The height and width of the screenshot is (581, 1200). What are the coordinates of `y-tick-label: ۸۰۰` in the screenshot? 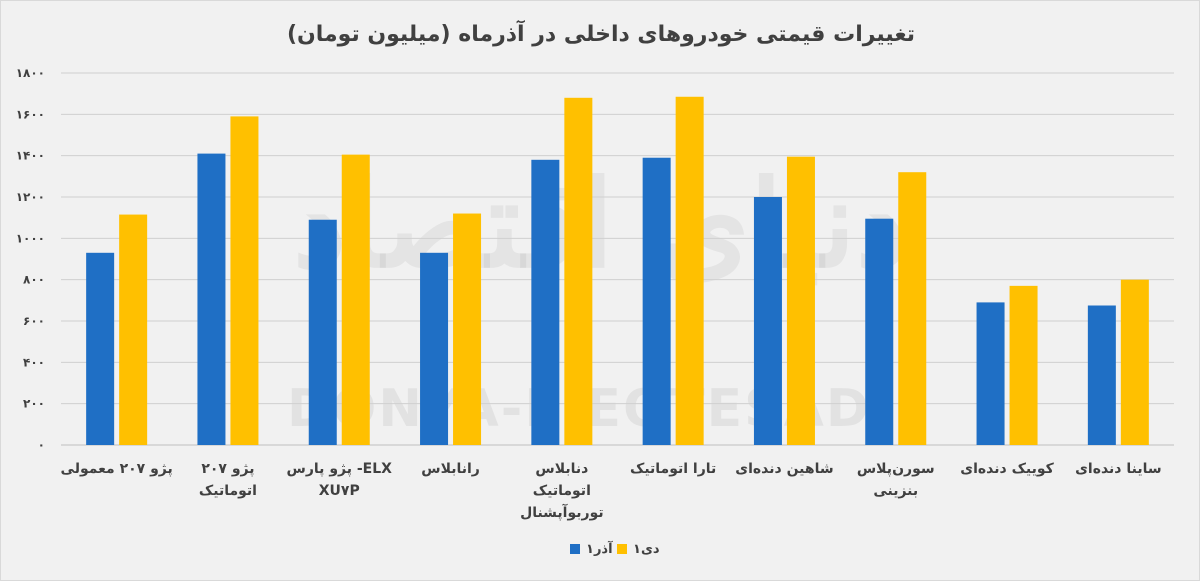 It's located at (34, 280).